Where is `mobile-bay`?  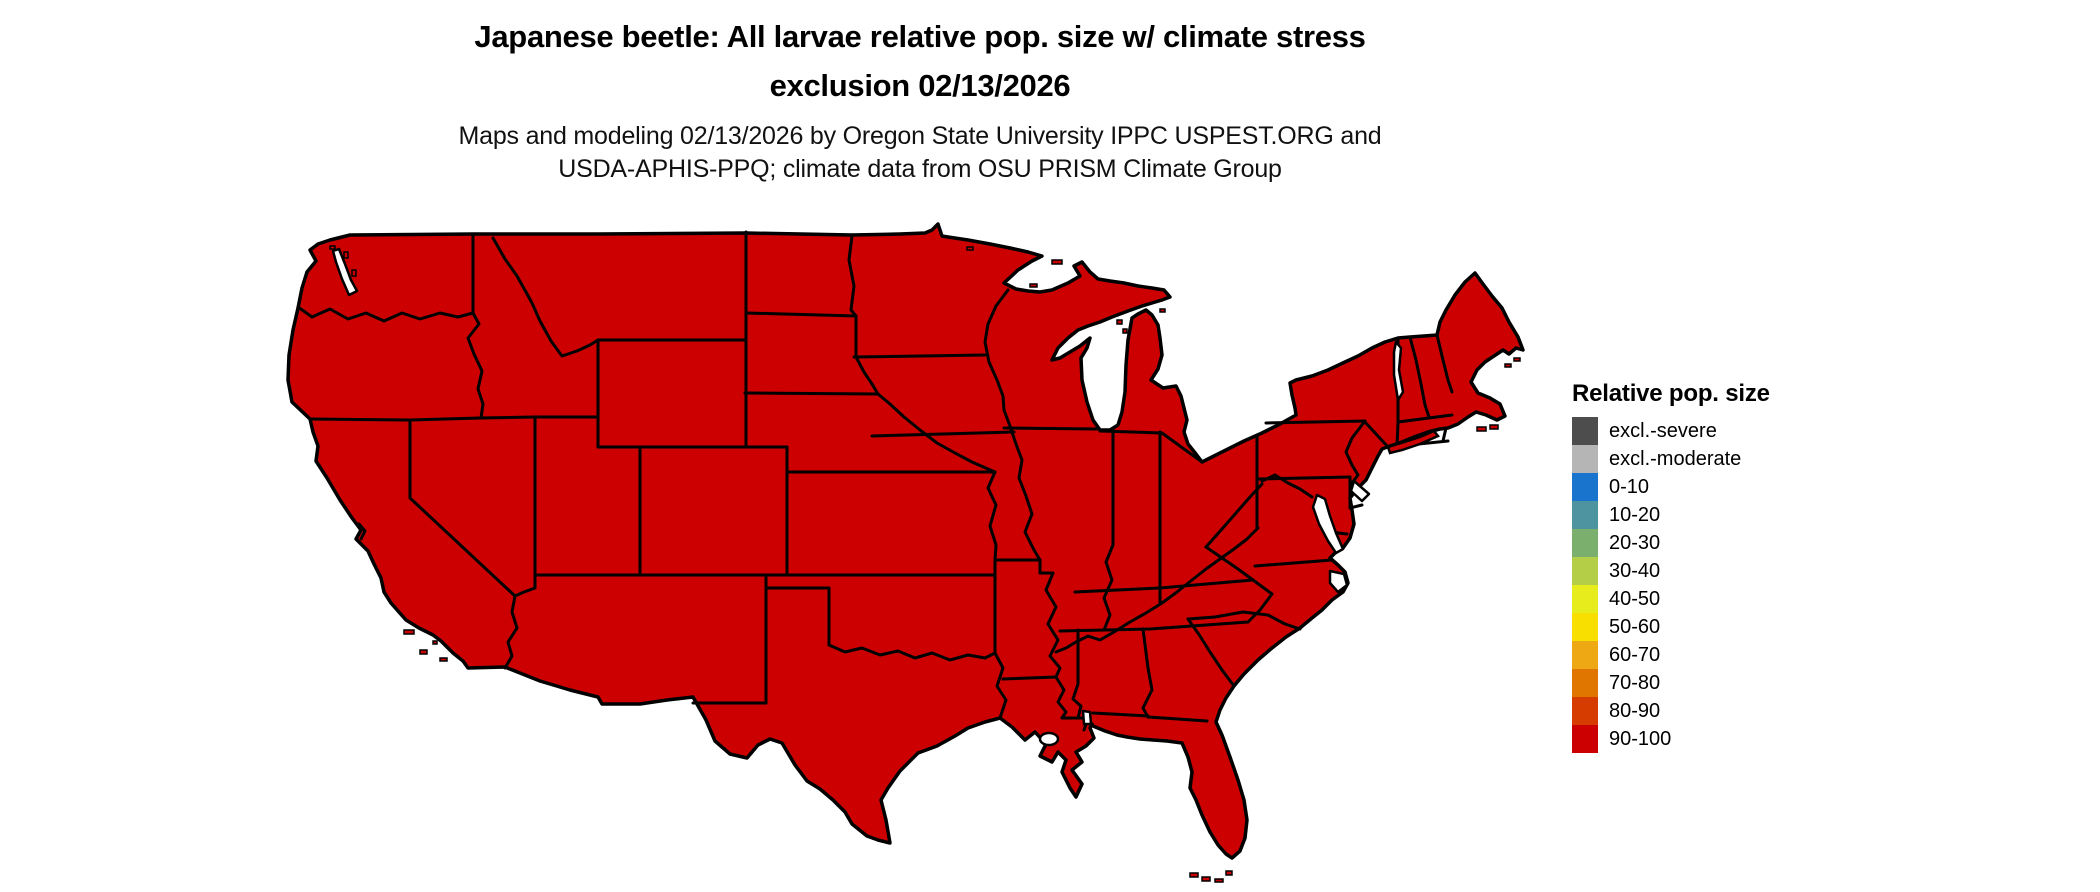
mobile-bay is located at coordinates (1087, 717).